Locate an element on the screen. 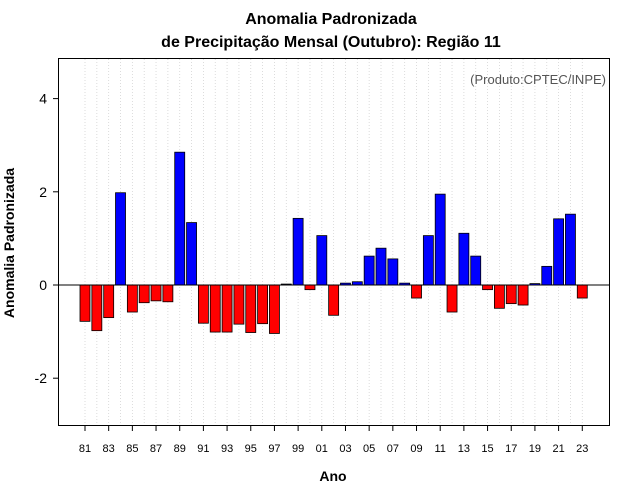 The image size is (640, 500). x-tick-label: 19 is located at coordinates (535, 449).